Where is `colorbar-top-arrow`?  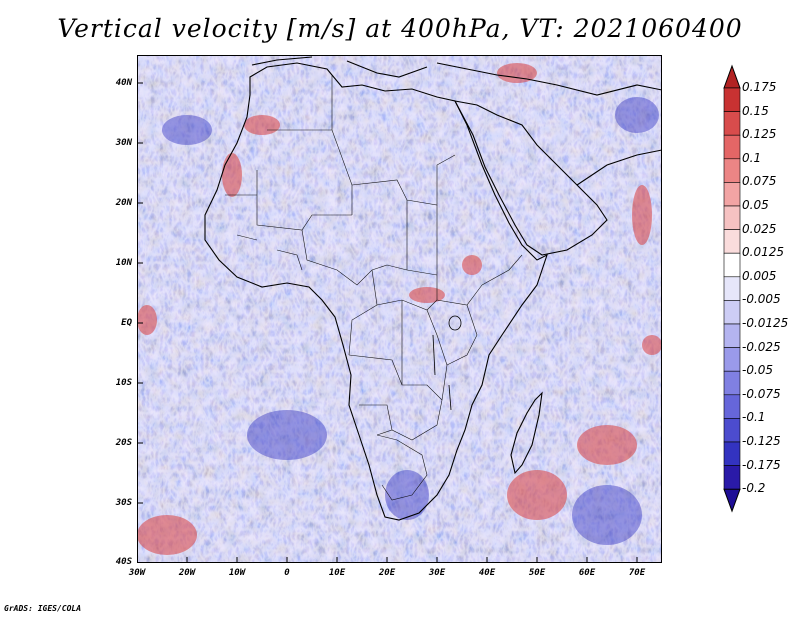 colorbar-top-arrow is located at coordinates (732, 76).